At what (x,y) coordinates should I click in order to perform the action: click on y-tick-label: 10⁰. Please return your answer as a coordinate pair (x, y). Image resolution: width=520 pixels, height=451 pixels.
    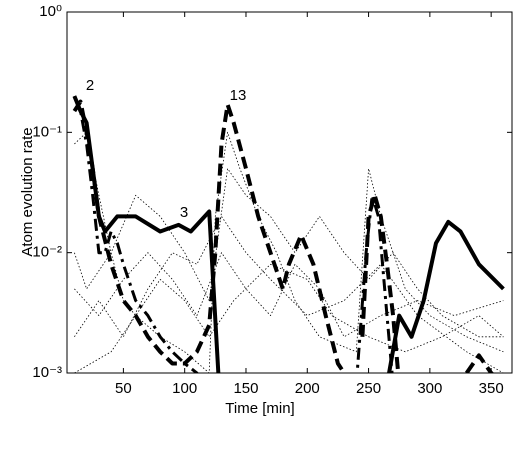
    Looking at the image, I should click on (50, 11).